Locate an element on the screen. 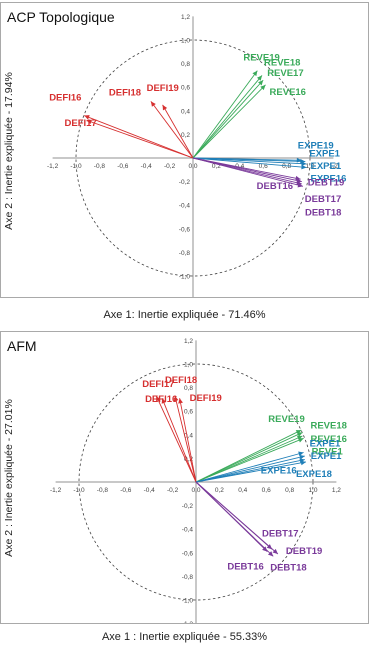  point-label: DEFI19 is located at coordinates (206, 398).